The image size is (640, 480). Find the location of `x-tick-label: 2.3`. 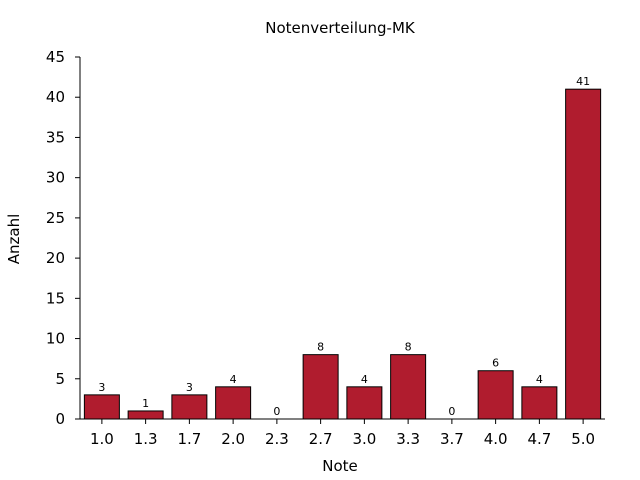

x-tick-label: 2.3 is located at coordinates (277, 439).